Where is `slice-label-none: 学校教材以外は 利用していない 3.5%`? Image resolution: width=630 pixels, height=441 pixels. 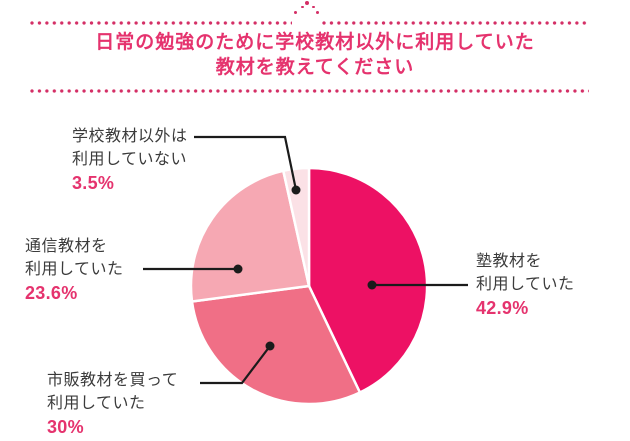
slice-label-none: 学校教材以外は 利用していない 3.5% is located at coordinates (130, 160).